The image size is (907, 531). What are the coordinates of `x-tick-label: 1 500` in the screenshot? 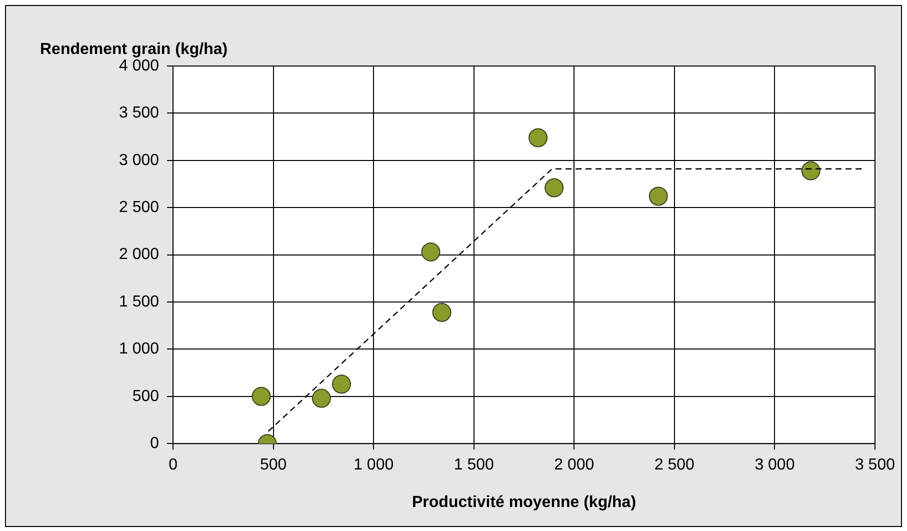 It's located at (474, 465).